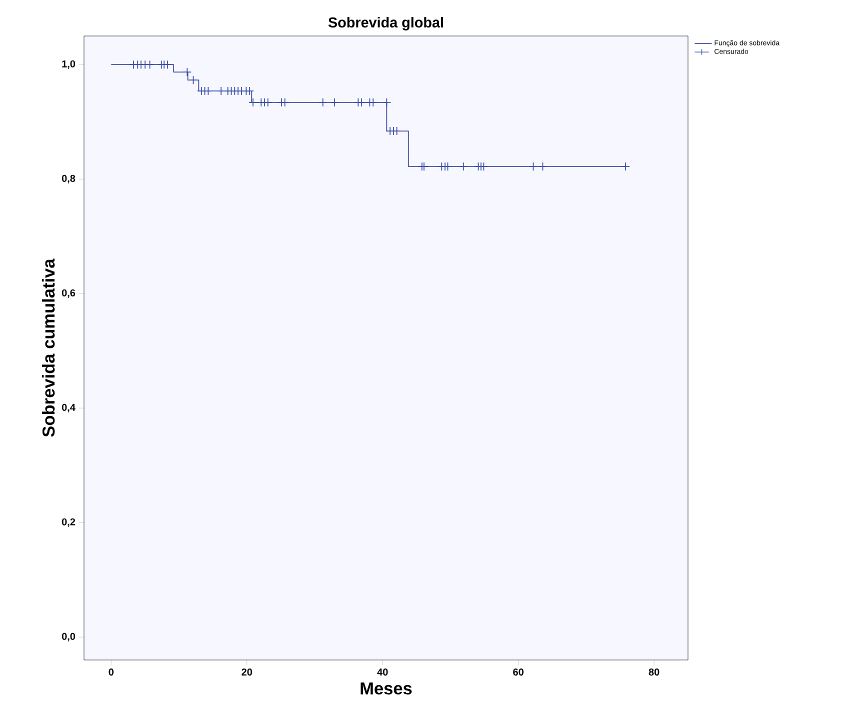  Describe the element at coordinates (385, 23) in the screenshot. I see `chart-title: Sobrevida global` at that location.